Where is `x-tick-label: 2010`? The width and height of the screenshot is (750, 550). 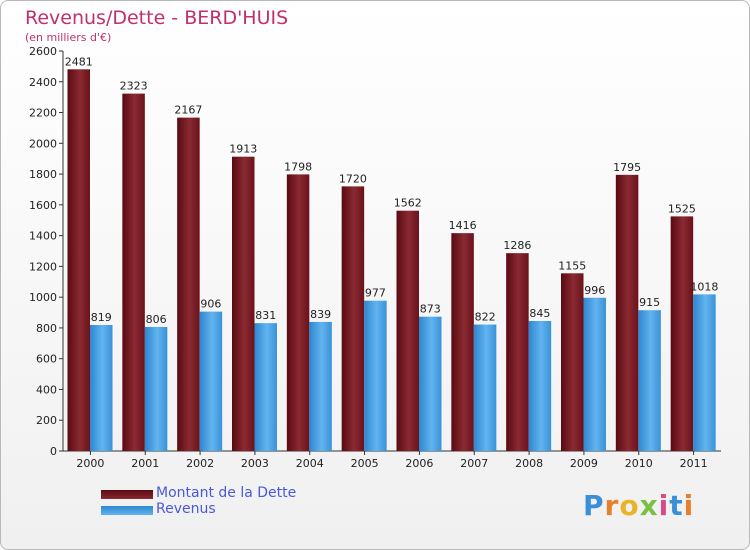 x-tick-label: 2010 is located at coordinates (639, 463).